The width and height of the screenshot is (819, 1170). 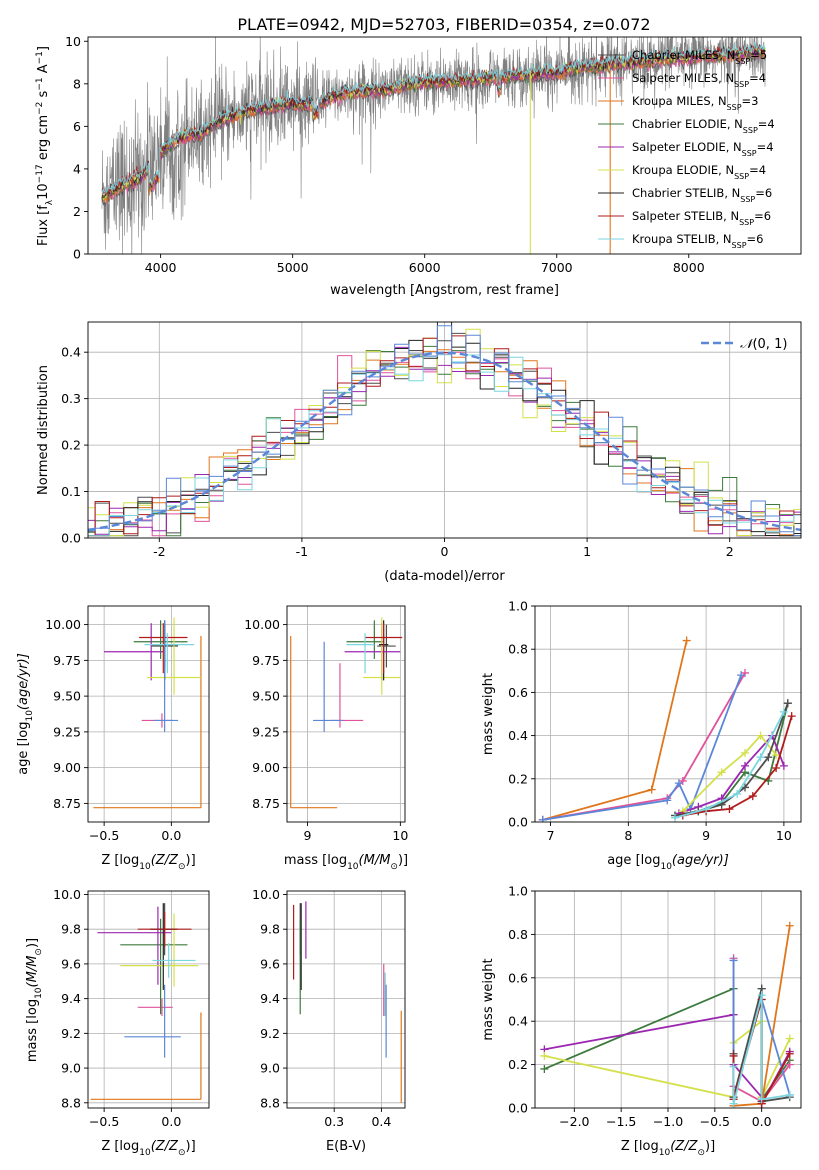 I want to click on x-tick-label: 0, so click(x=445, y=551).